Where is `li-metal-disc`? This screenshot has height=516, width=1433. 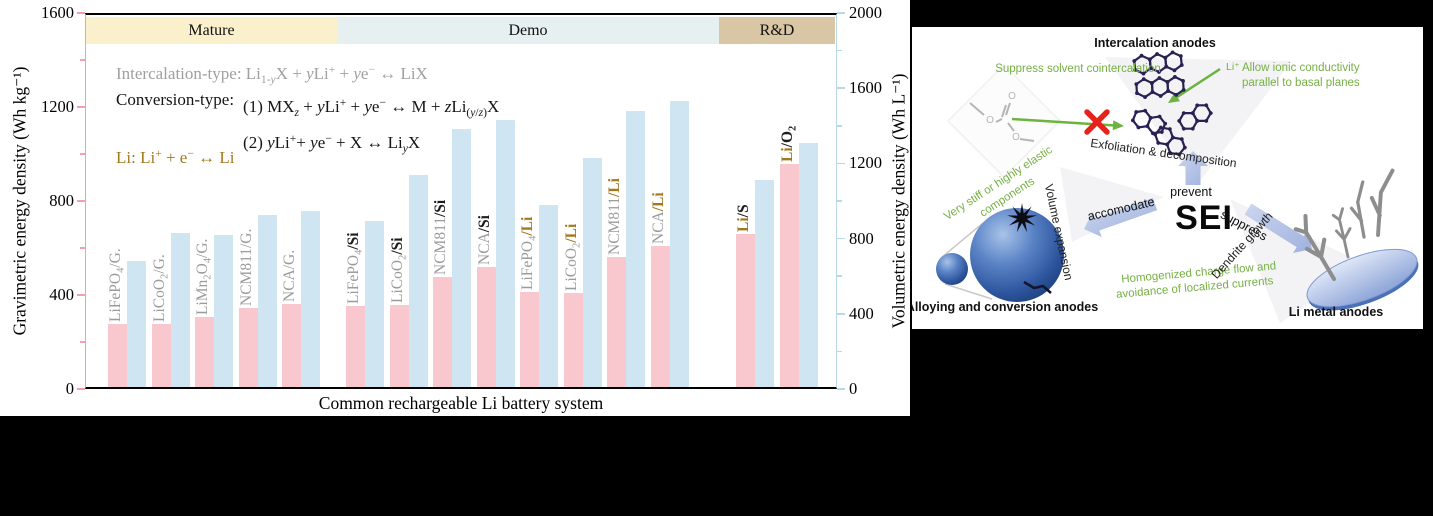
li-metal-disc is located at coordinates (1356, 239).